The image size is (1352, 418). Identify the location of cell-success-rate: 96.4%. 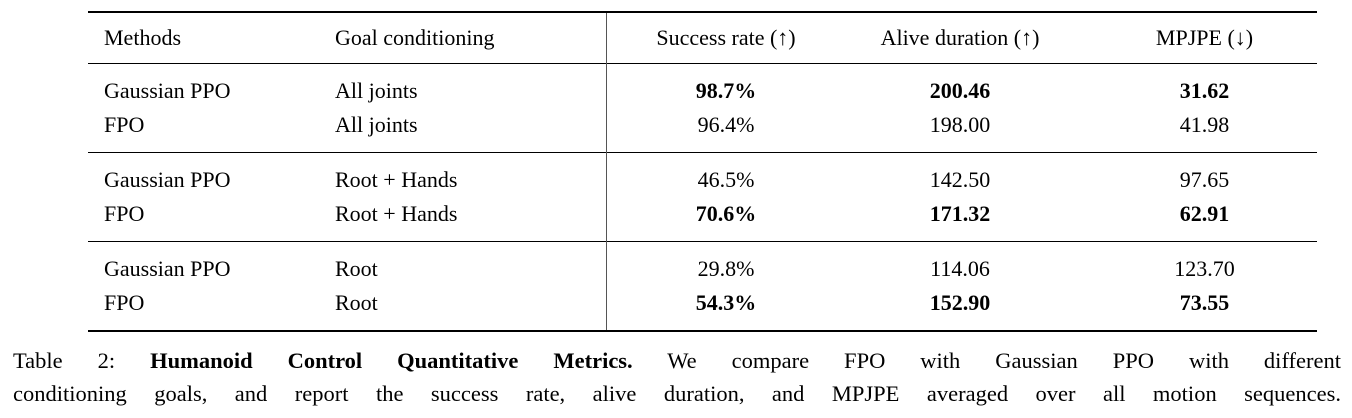
(725, 130).